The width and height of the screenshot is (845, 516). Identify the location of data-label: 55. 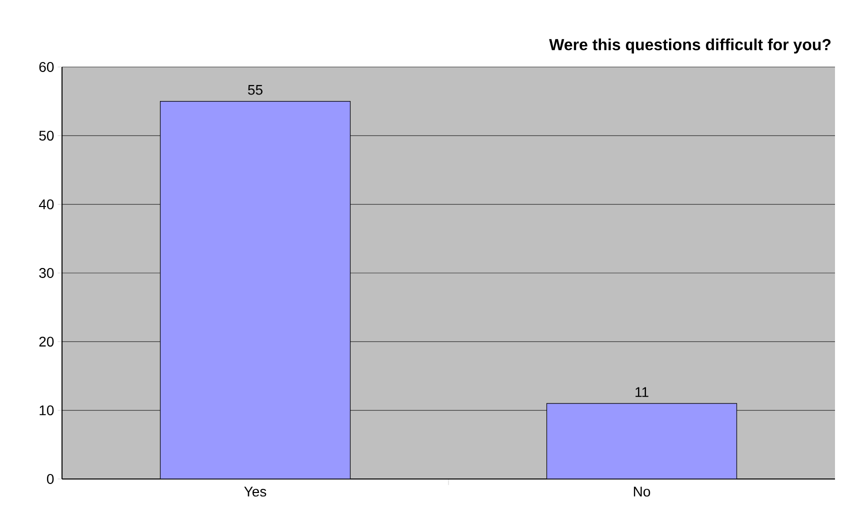
(255, 90).